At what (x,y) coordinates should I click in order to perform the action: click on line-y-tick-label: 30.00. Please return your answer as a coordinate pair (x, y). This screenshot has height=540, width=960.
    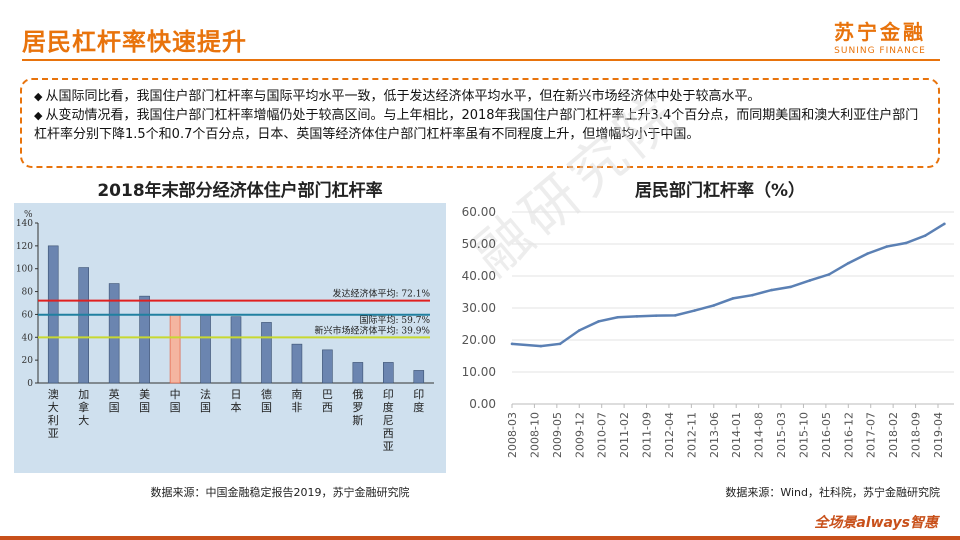
    Looking at the image, I should click on (479, 308).